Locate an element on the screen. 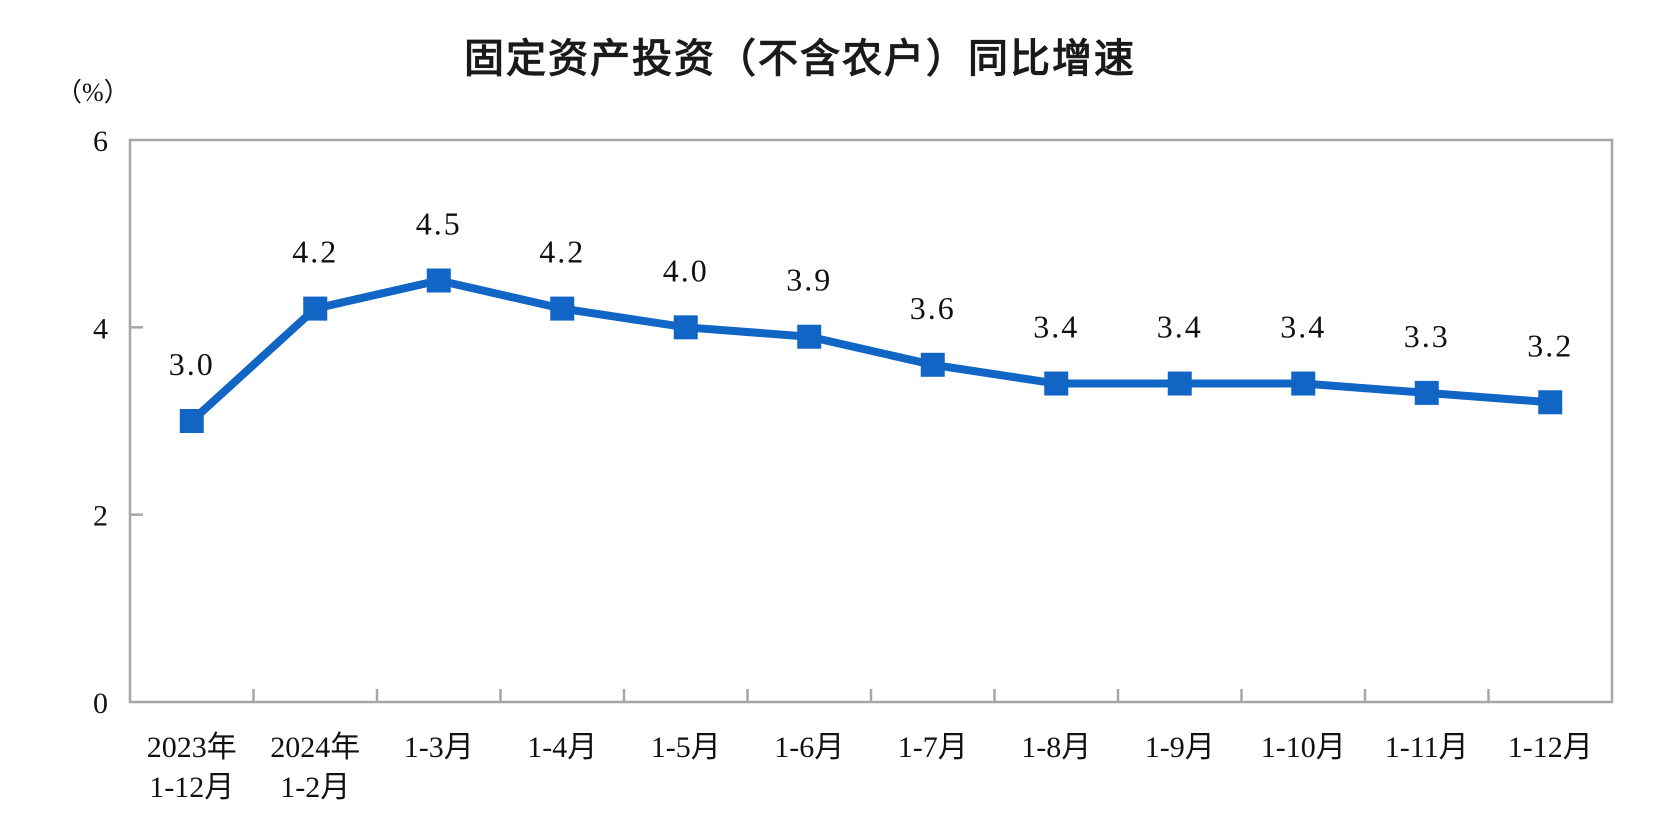  data-point-label: 4.0 is located at coordinates (686, 270).